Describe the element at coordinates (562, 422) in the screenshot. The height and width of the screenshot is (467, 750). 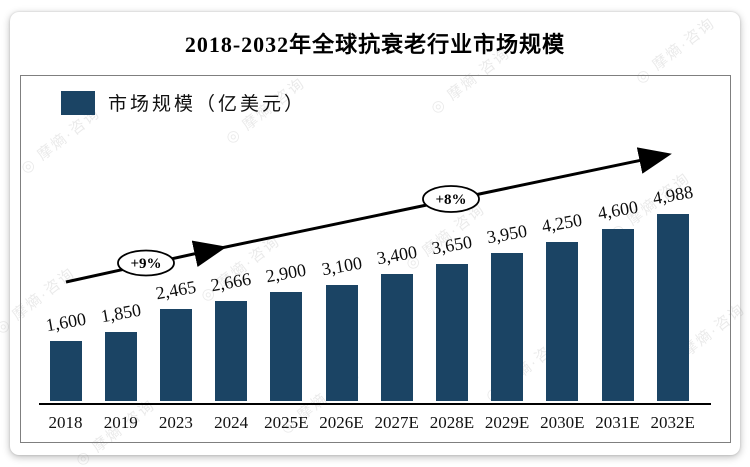
I see `x-axis-label: 2030E` at that location.